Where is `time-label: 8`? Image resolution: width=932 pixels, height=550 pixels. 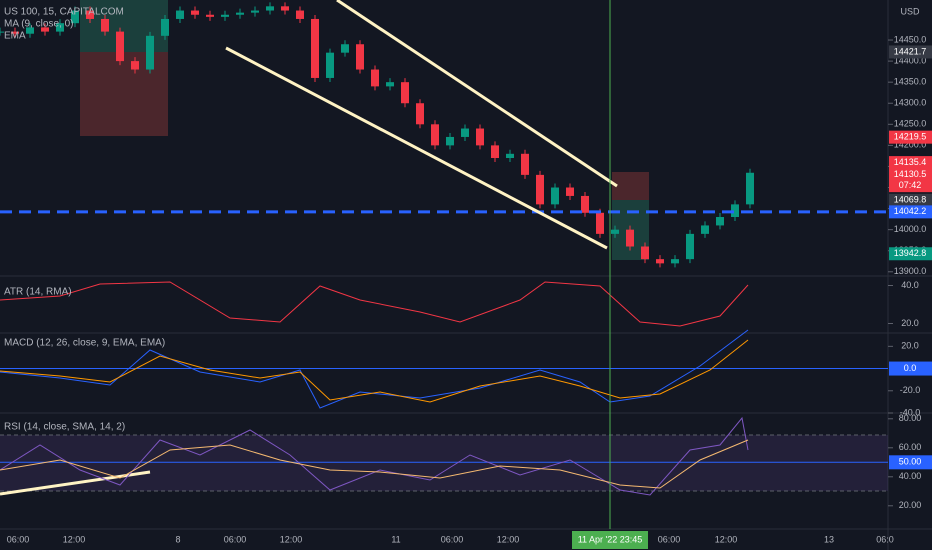 time-label: 8 is located at coordinates (177, 539).